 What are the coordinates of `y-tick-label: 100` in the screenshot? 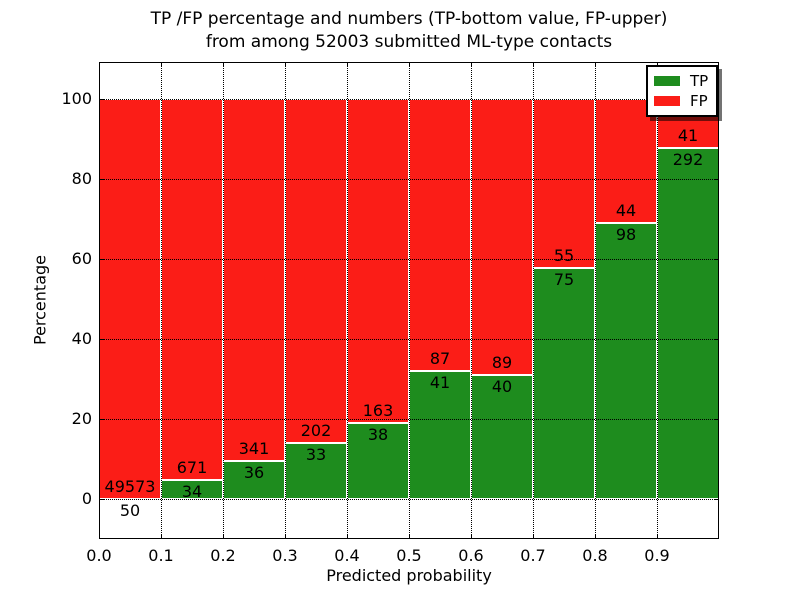 It's located at (76, 98).